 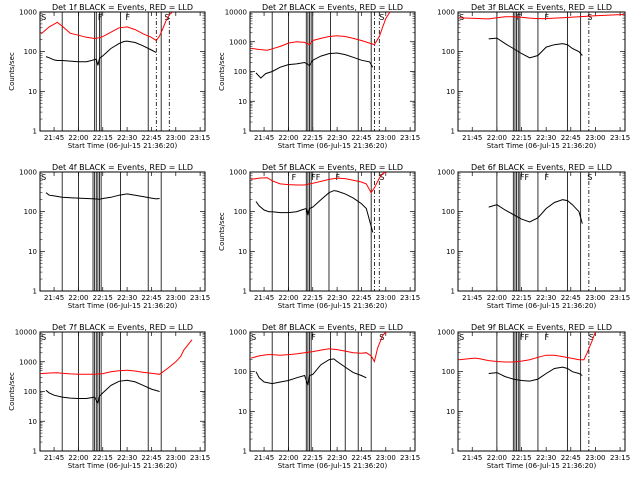 I want to click on panel-title: Det 3f BLACK = Events, RED = LLD, so click(x=541, y=7).